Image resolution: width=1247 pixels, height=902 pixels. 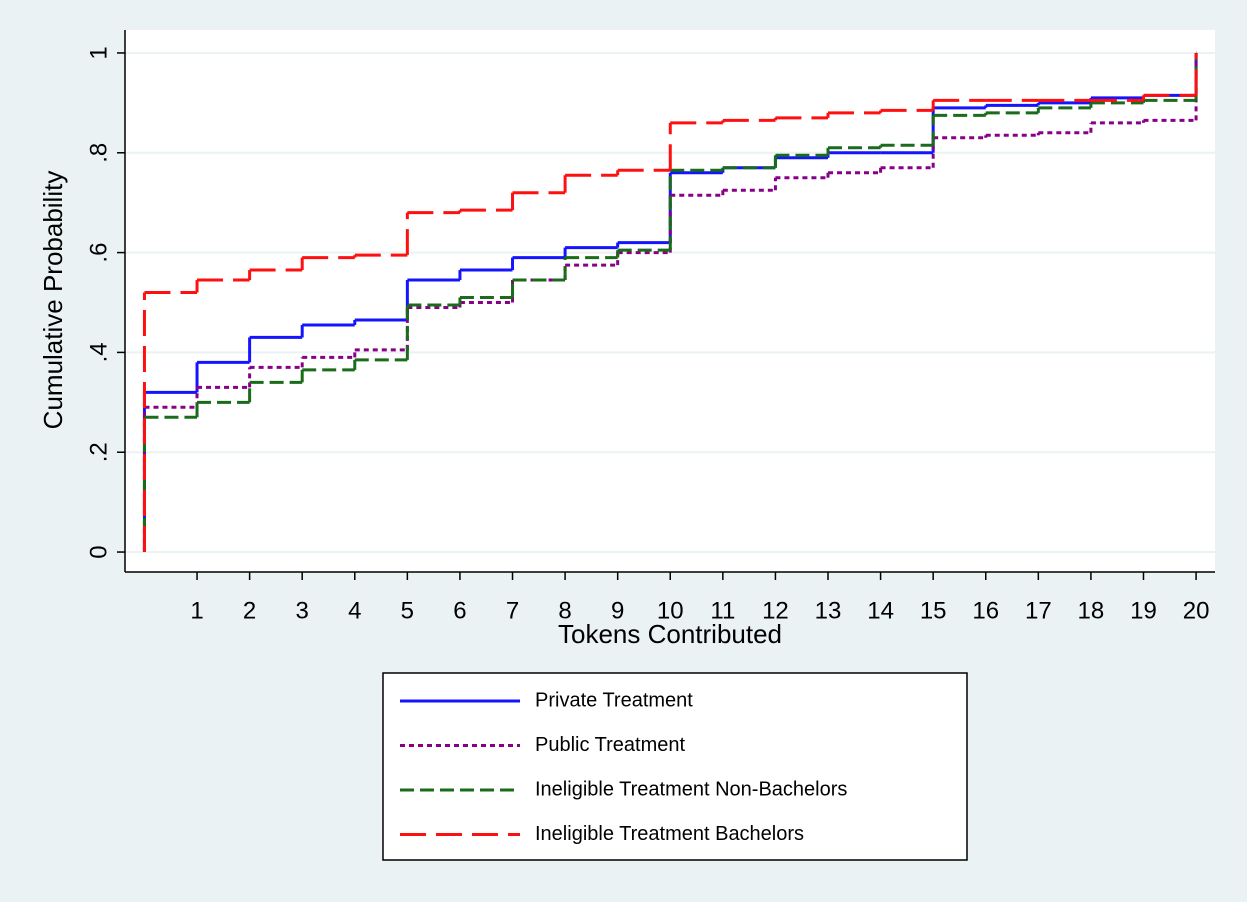 I want to click on y-tick-label: 1, so click(x=98, y=52).